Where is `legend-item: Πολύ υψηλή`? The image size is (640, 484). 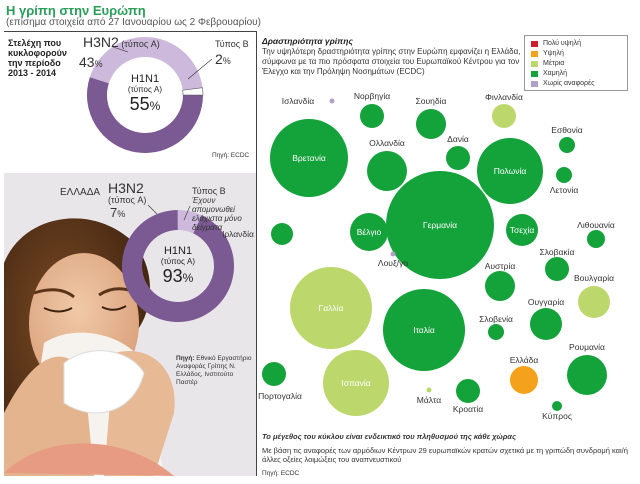
legend-item: Πολύ υψηλή is located at coordinates (556, 43).